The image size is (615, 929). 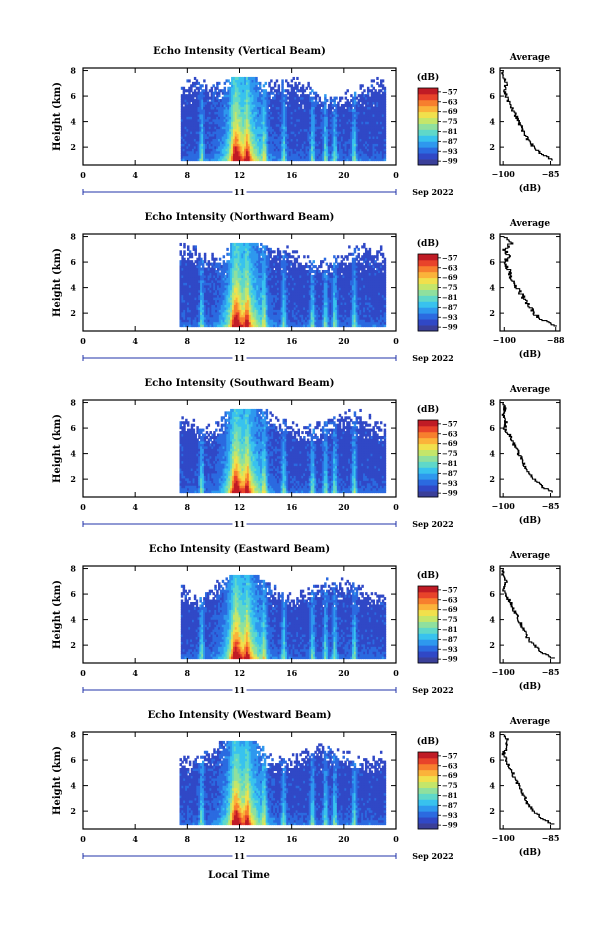 What do you see at coordinates (428, 77) in the screenshot?
I see `colorbar-unit: (dB)` at bounding box center [428, 77].